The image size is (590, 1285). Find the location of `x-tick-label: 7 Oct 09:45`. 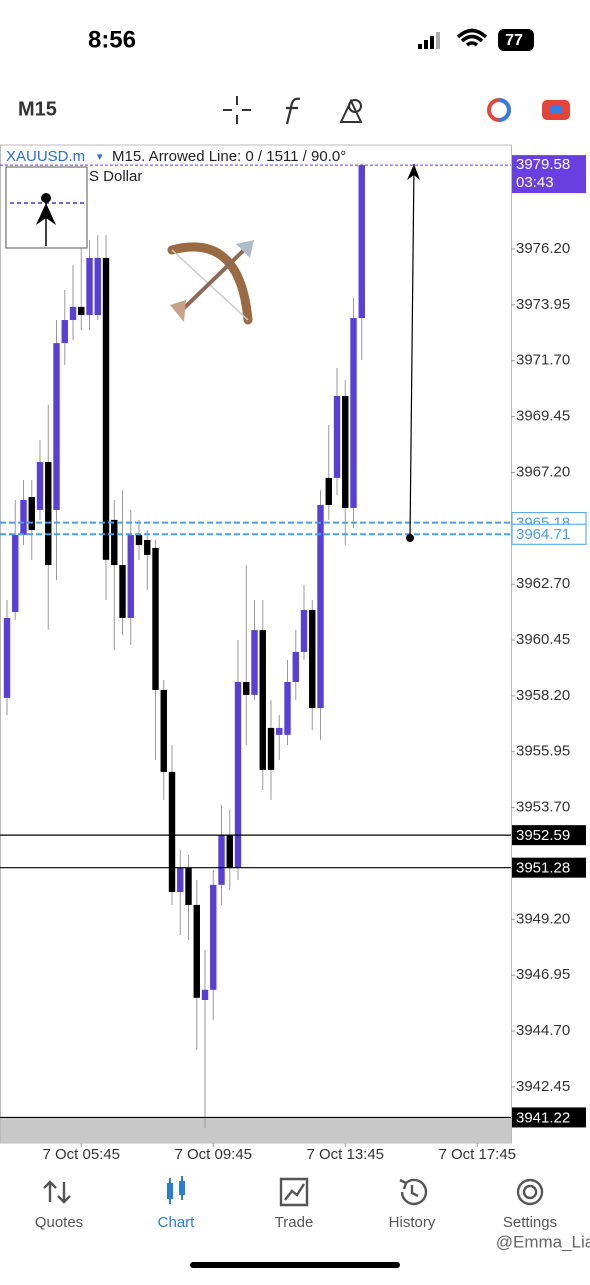

x-tick-label: 7 Oct 09:45 is located at coordinates (213, 1154).